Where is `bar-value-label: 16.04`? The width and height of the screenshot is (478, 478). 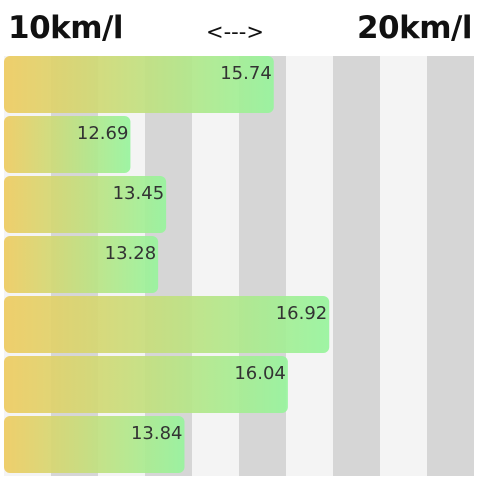
bar-value-label: 16.04 is located at coordinates (260, 373).